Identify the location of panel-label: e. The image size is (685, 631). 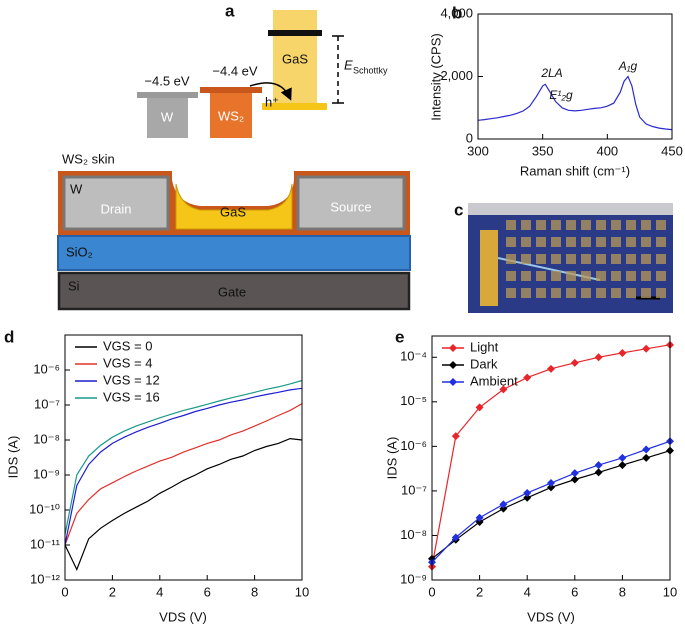
(399, 336).